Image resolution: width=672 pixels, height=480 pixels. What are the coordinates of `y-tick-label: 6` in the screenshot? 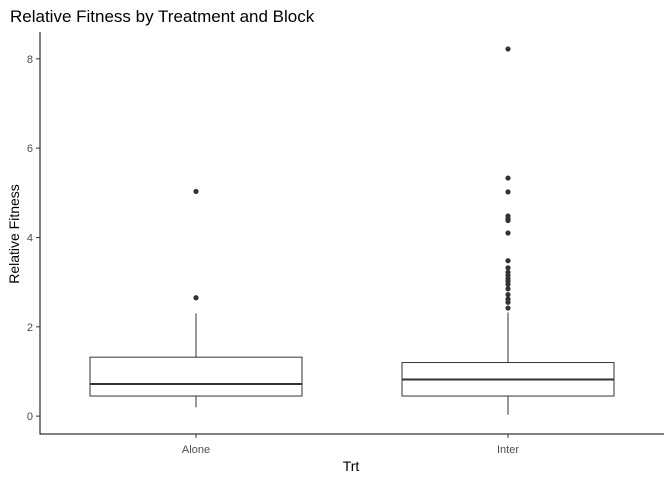 It's located at (30, 149).